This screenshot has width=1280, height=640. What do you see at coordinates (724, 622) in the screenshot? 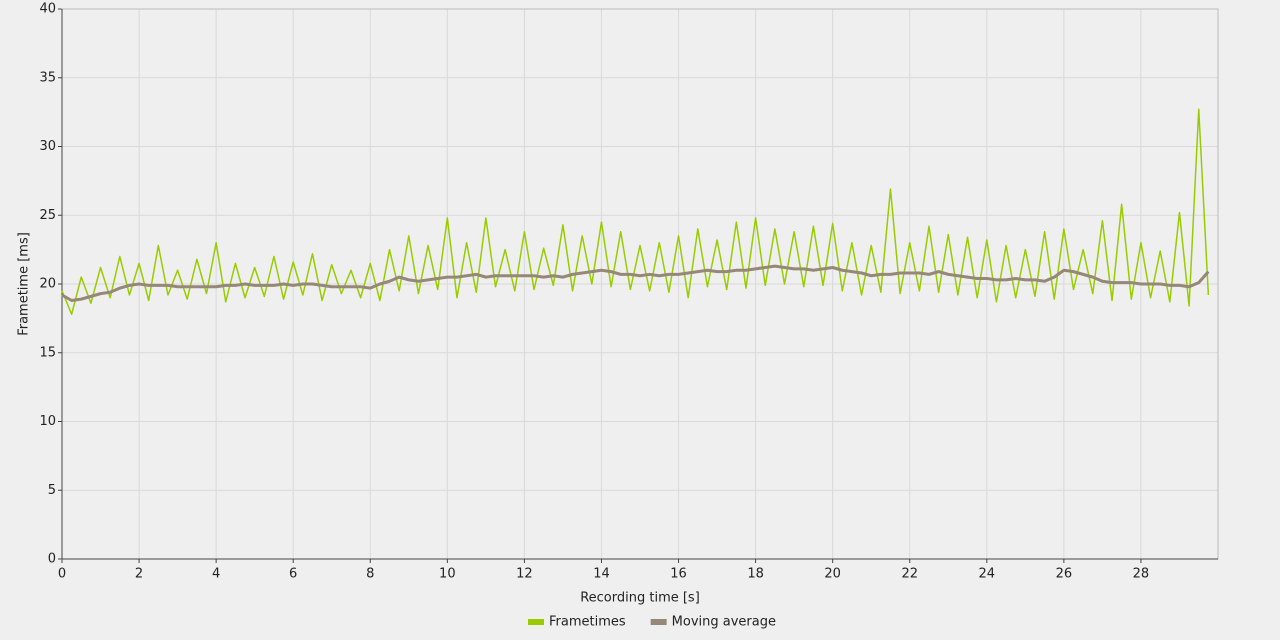
I see `legend-label: Moving average` at bounding box center [724, 622].